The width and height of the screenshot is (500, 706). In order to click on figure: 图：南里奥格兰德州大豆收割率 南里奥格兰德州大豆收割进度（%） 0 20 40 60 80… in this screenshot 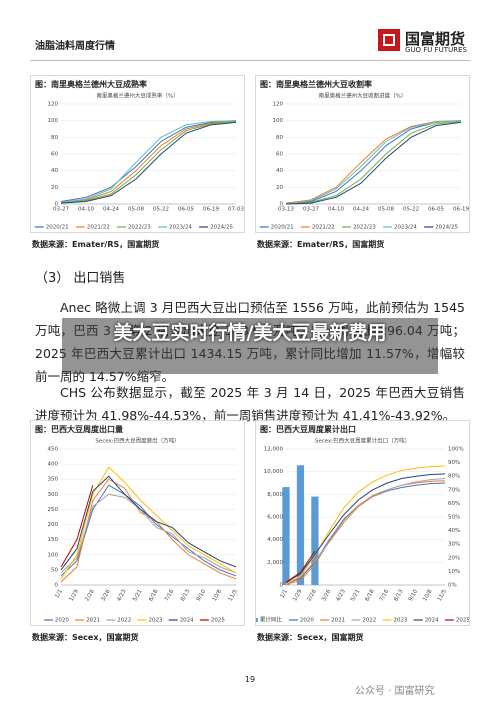, I will do `click(362, 154)`.